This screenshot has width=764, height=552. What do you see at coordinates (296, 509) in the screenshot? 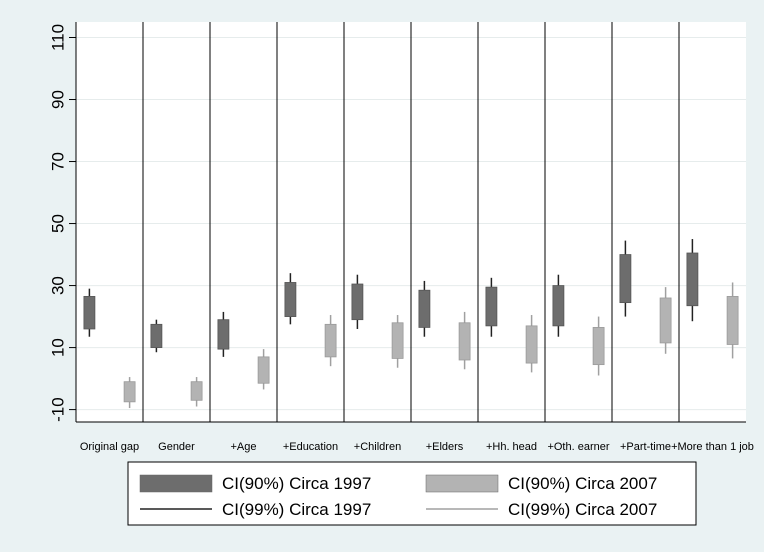
I see `legend-label: CI(99%) Circa 1997` at bounding box center [296, 509].